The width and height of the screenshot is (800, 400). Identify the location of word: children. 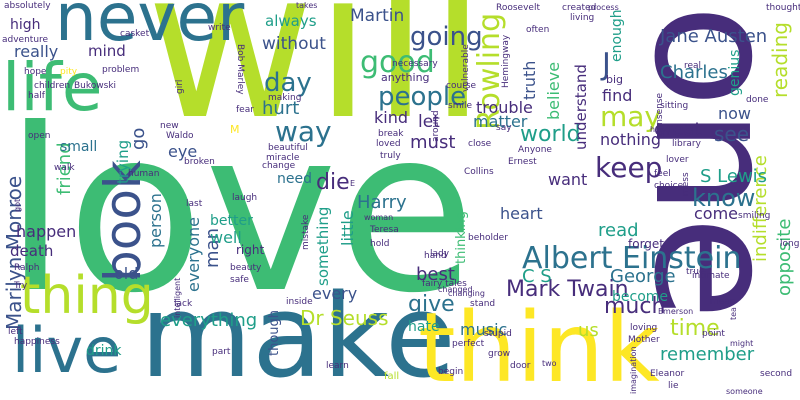
(52, 86).